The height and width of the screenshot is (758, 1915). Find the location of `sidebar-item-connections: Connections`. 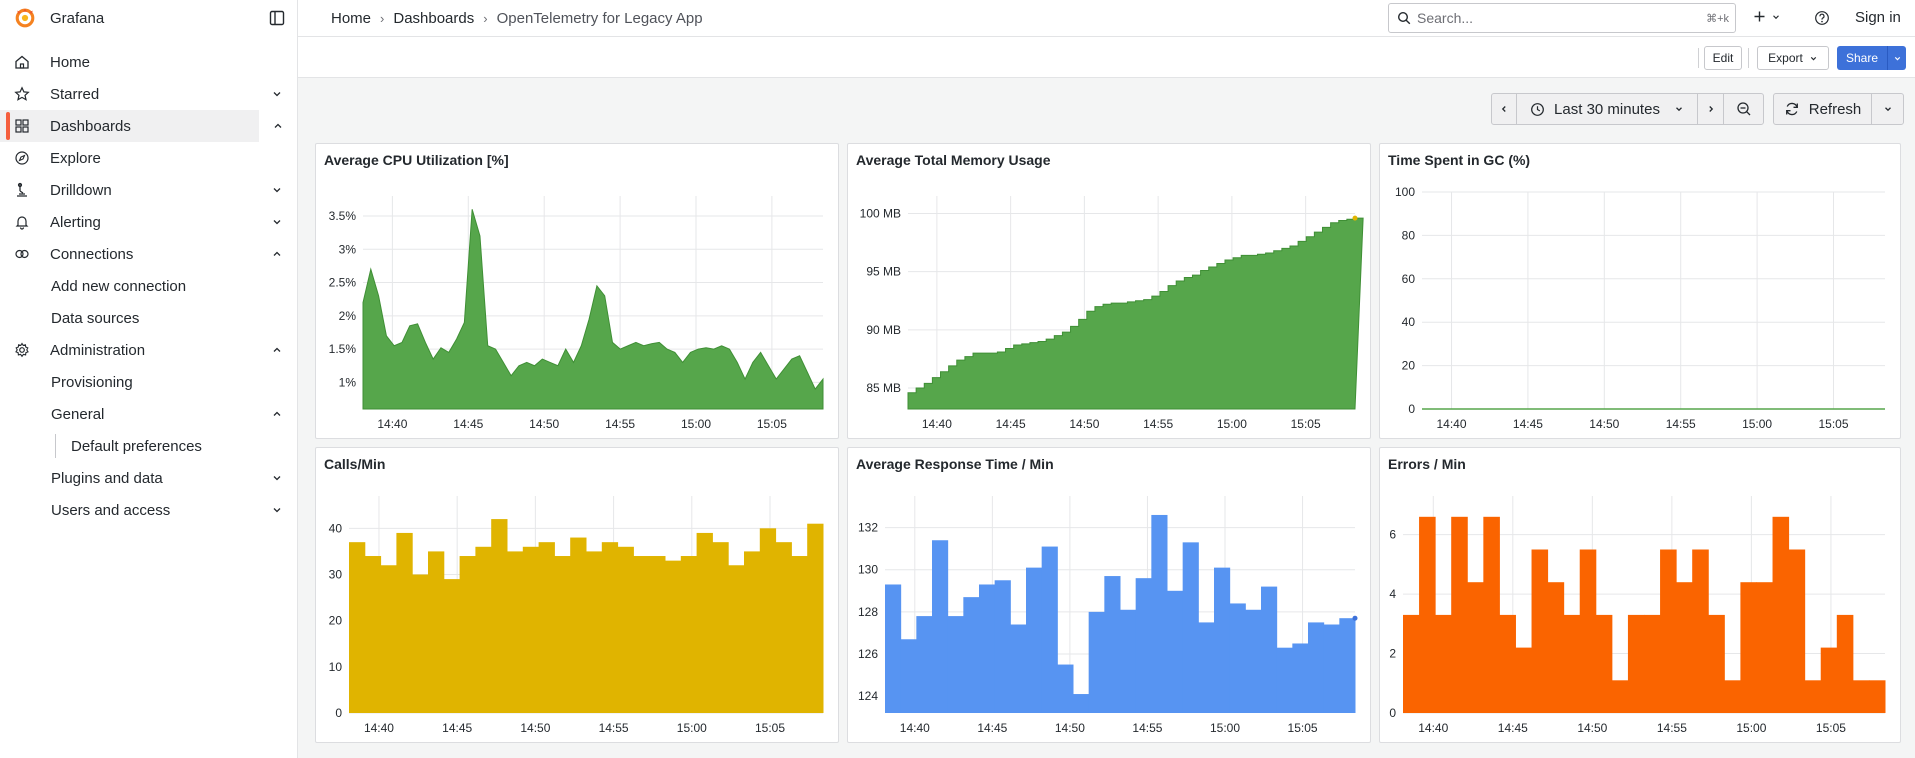

sidebar-item-connections: Connections is located at coordinates (148, 254).